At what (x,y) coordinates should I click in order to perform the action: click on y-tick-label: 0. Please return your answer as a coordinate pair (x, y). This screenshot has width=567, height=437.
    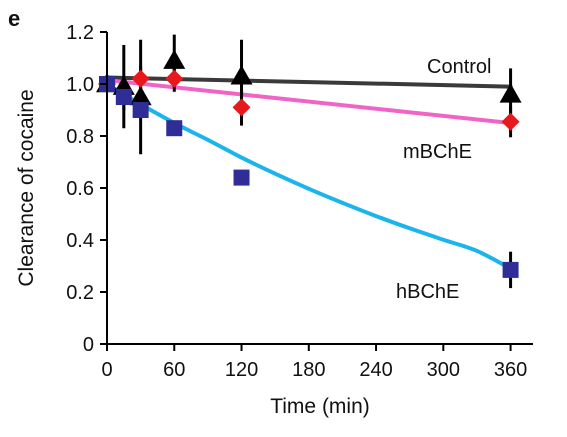
    Looking at the image, I should click on (88, 345).